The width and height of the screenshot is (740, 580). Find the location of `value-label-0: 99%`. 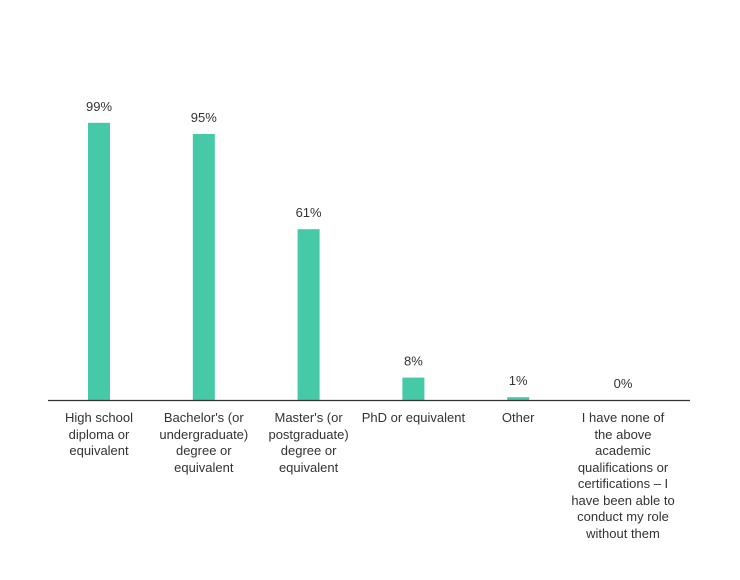

value-label-0: 99% is located at coordinates (99, 106).